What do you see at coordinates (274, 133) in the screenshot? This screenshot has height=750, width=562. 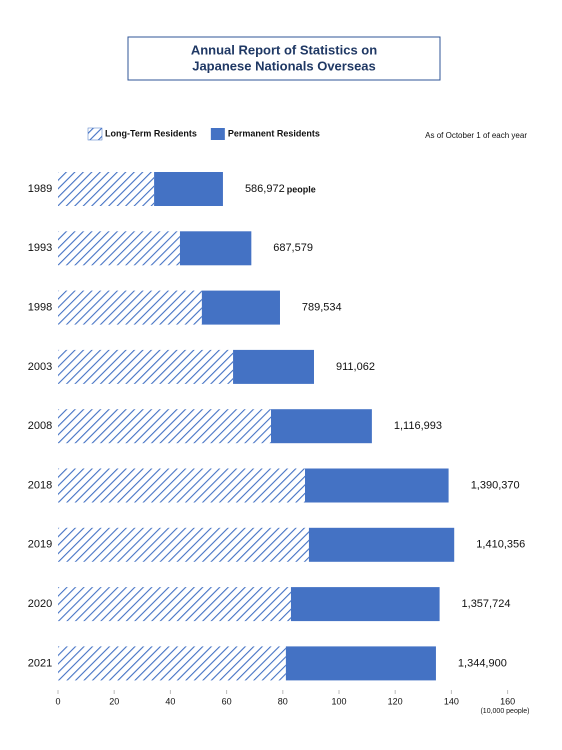 I see `legend-label: Permanent Residents` at bounding box center [274, 133].